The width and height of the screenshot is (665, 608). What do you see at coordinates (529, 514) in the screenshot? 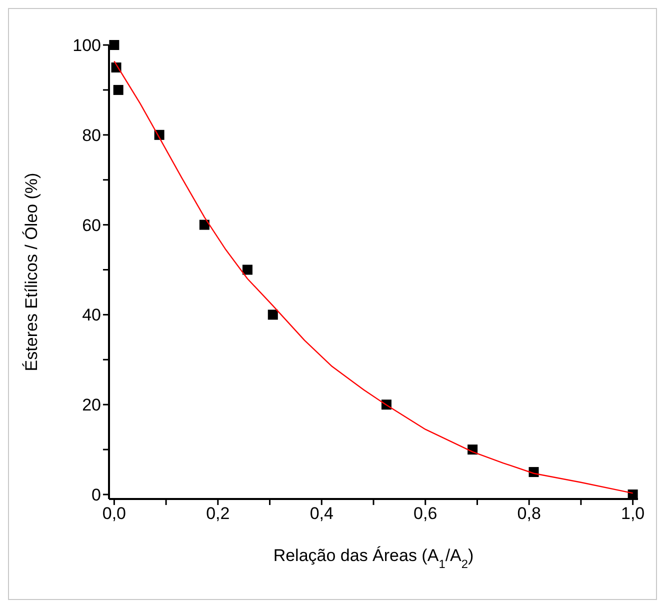
I see `x-tick-label: 0,8` at bounding box center [529, 514].